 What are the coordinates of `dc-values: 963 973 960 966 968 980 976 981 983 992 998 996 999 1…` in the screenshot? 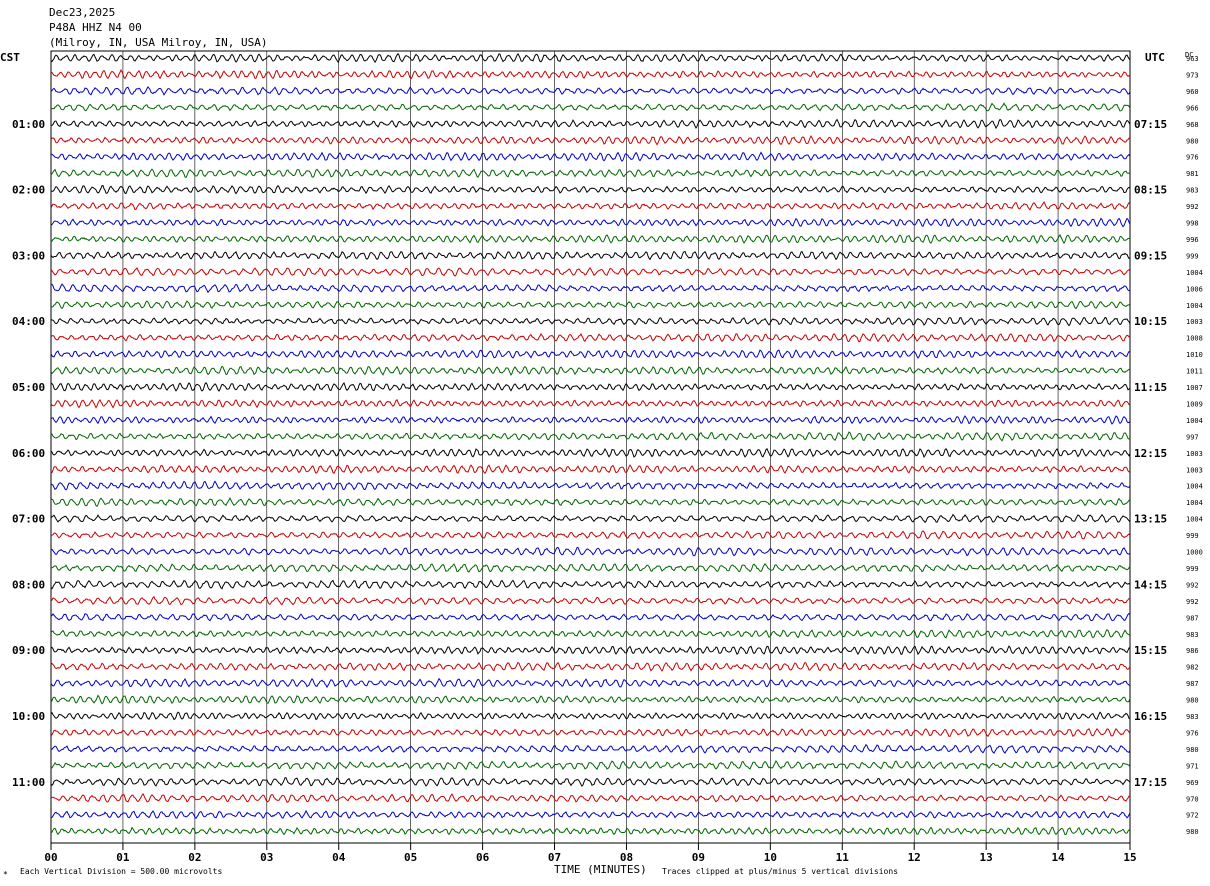 It's located at (1194, 445).